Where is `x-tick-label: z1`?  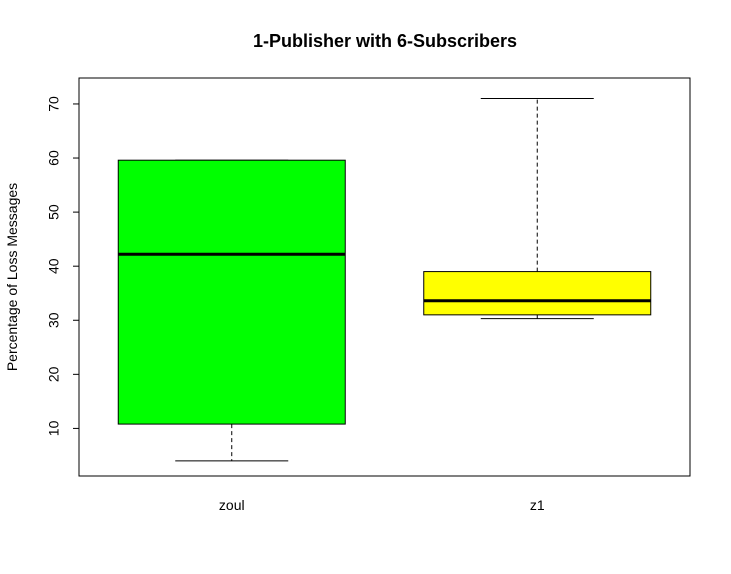 x-tick-label: z1 is located at coordinates (537, 505).